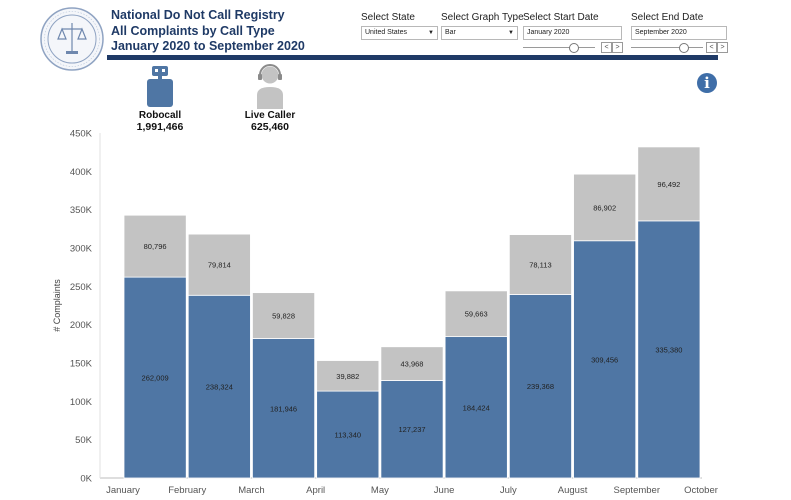 The image size is (791, 500). I want to click on data-label-live-caller: 59,663, so click(476, 314).